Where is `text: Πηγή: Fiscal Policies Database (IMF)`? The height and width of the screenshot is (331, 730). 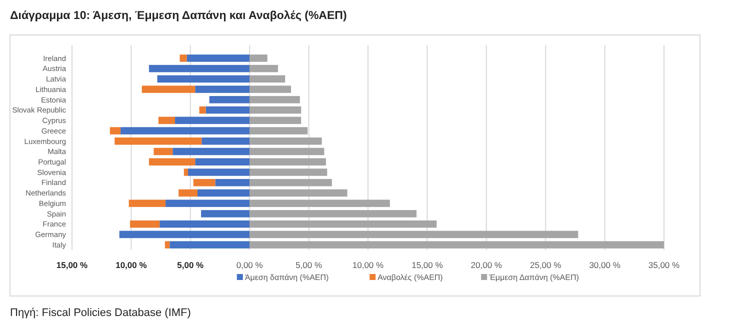 text: Πηγή: Fiscal Policies Database (IMF) is located at coordinates (100, 313).